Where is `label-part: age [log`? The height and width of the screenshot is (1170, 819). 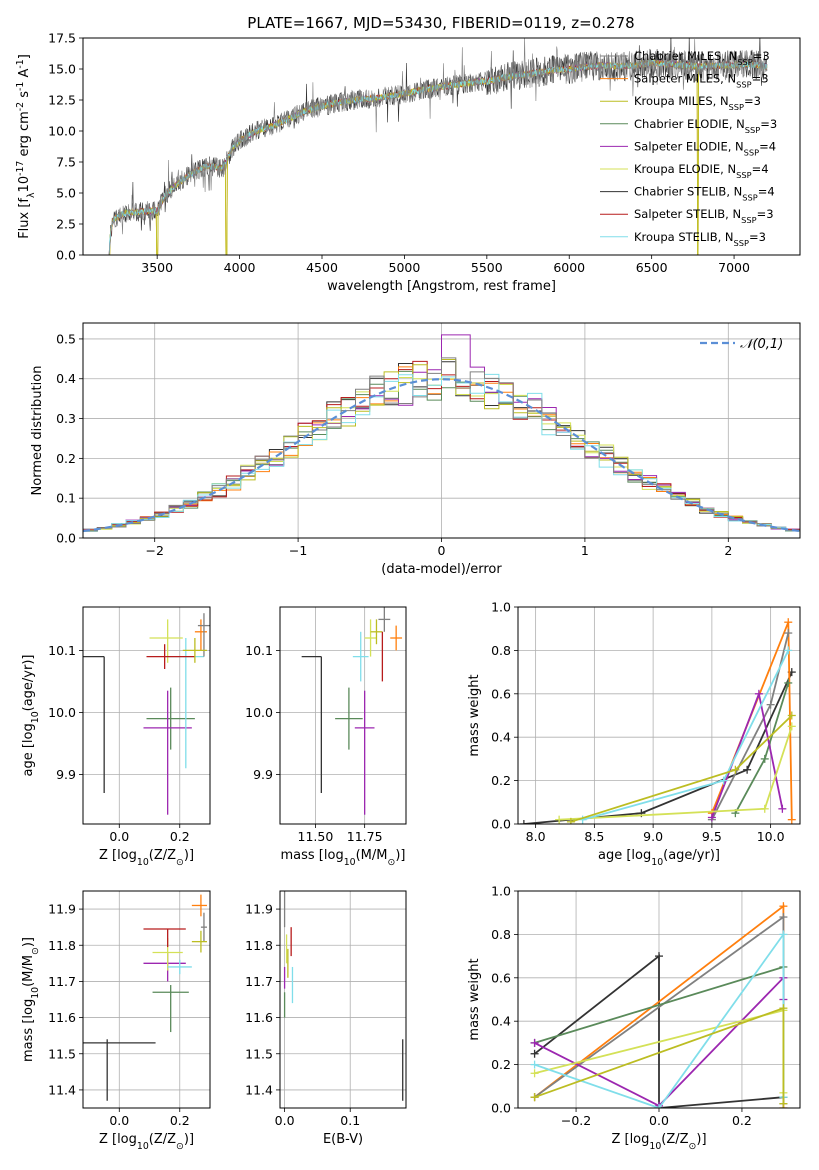
label-part: age [log is located at coordinates (624, 855).